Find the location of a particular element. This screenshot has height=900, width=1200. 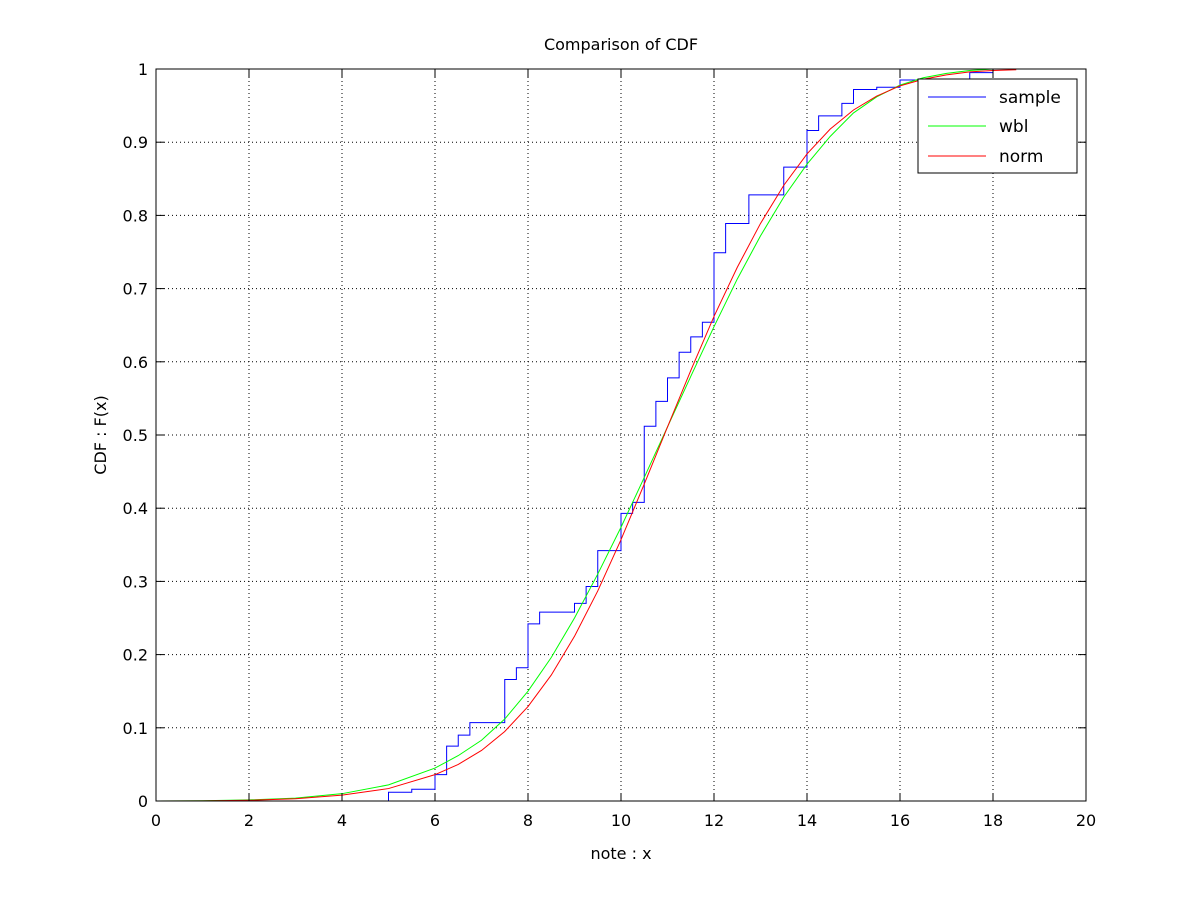

legend-label-norm: norm is located at coordinates (1021, 157).